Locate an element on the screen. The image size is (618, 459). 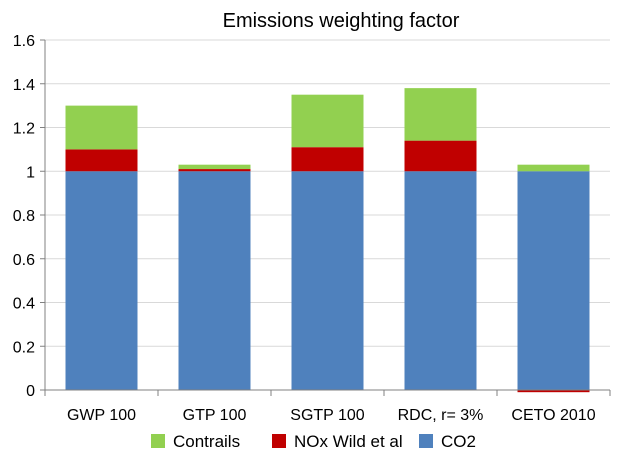
y-tick-label: 0 is located at coordinates (30, 391).